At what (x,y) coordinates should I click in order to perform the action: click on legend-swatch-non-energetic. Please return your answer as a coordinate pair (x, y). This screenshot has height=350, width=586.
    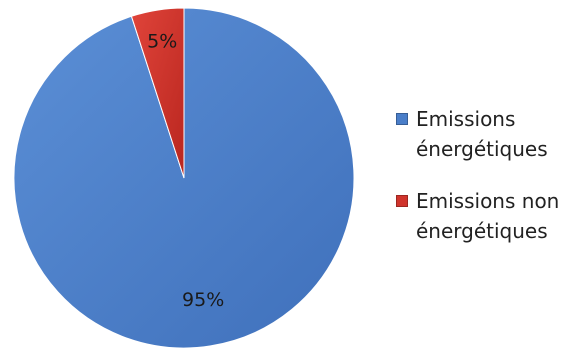
    Looking at the image, I should click on (402, 201).